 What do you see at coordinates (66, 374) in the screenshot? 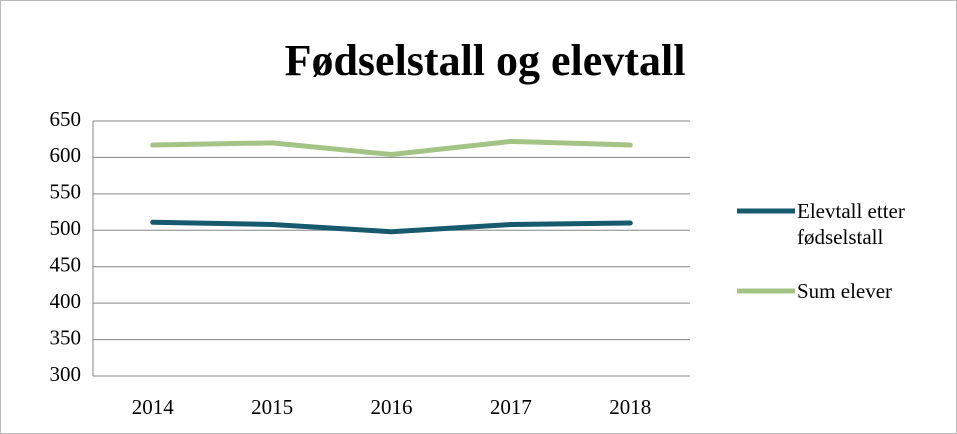
I see `y-tick-label: 300` at bounding box center [66, 374].